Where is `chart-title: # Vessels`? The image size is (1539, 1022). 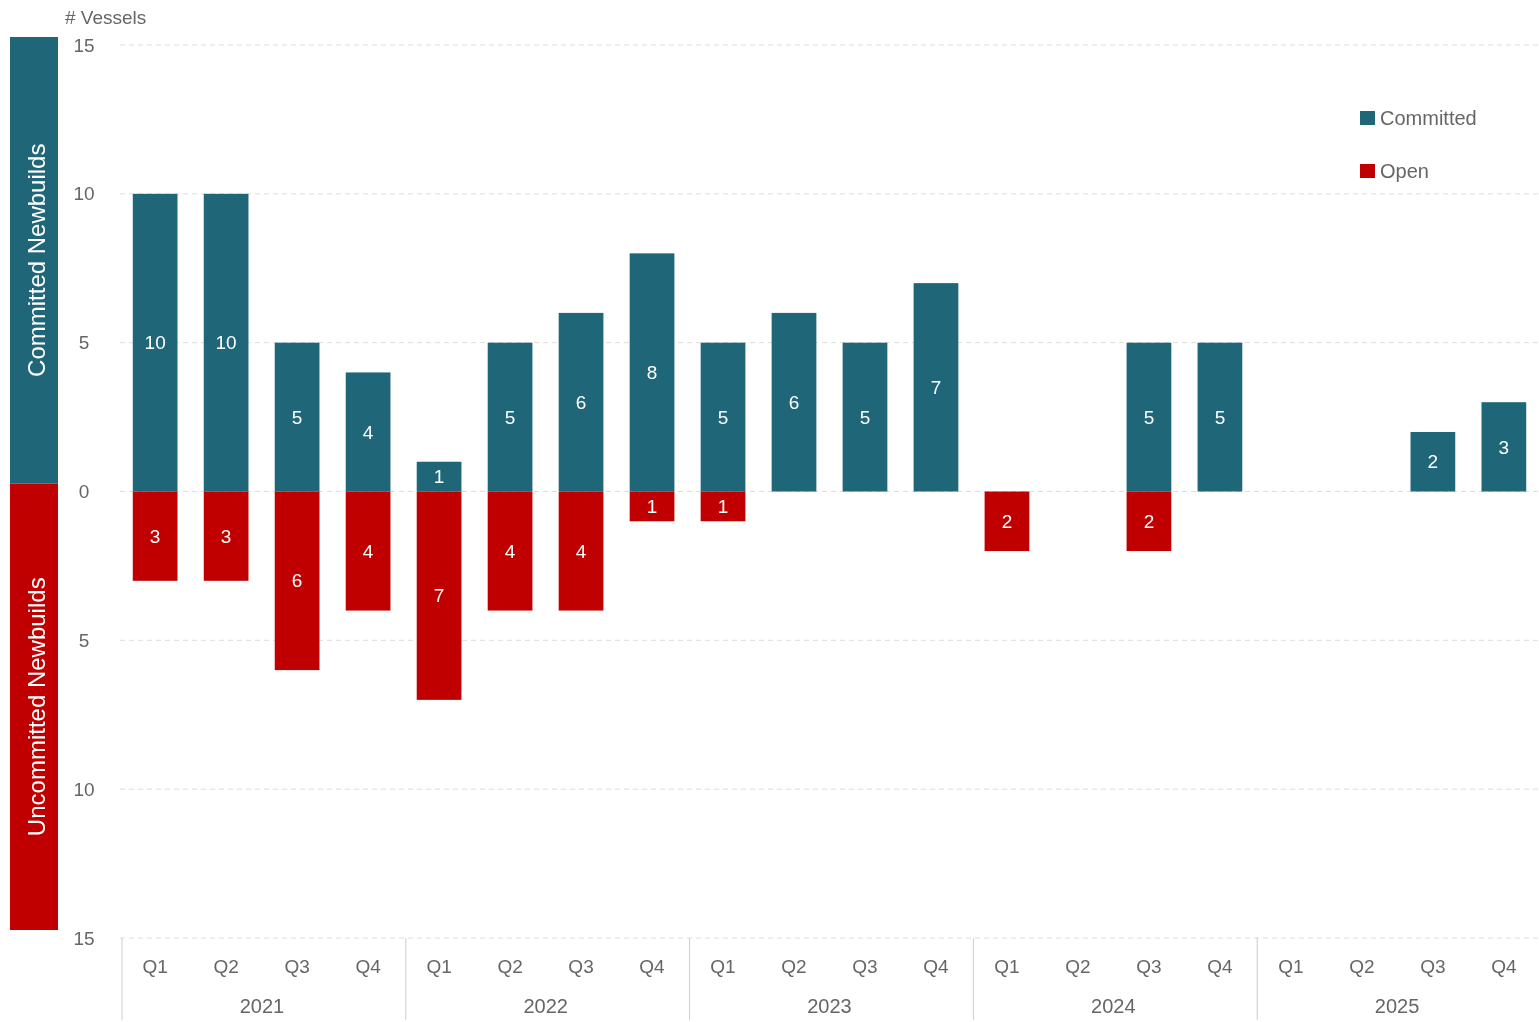 chart-title: # Vessels is located at coordinates (106, 17).